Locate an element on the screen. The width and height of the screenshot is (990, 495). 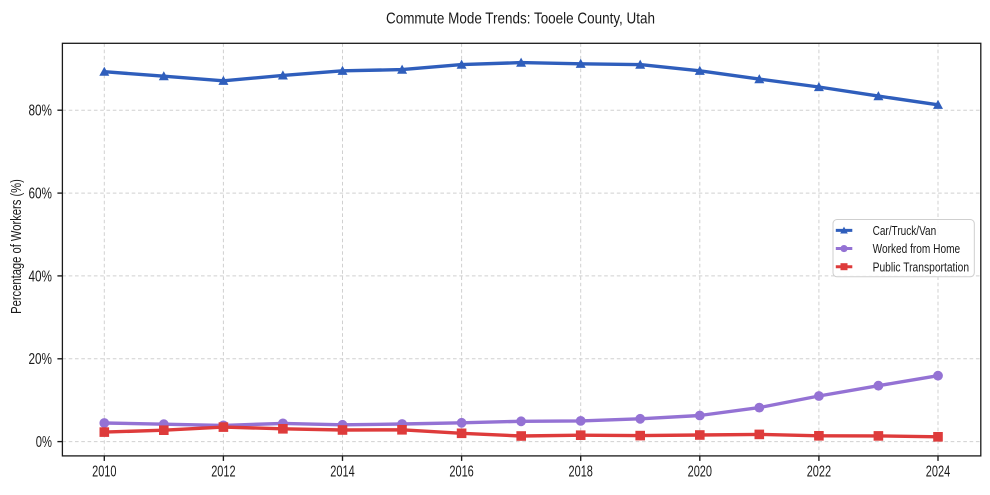
svg-text: 80% is located at coordinates (41, 111).